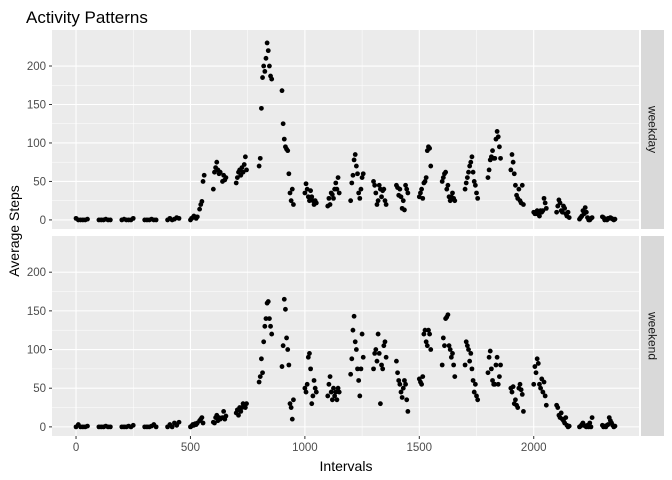 The image size is (672, 480). What do you see at coordinates (87, 17) in the screenshot?
I see `chart-title: Activity Patterns` at bounding box center [87, 17].